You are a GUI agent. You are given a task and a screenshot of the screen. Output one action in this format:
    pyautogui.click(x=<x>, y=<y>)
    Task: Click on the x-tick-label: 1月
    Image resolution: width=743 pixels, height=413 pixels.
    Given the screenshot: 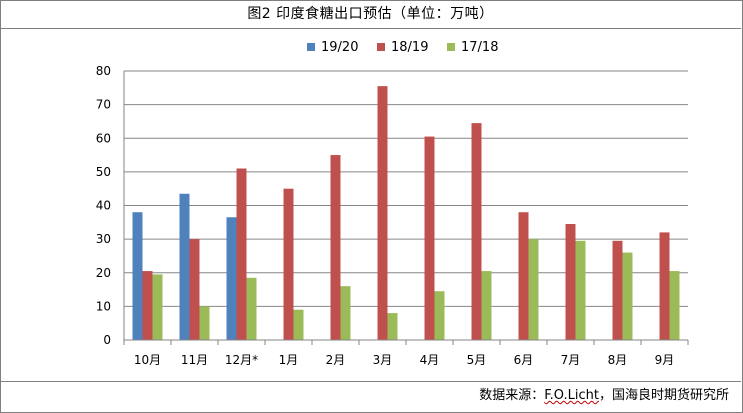 What is the action you would take?
    pyautogui.click(x=289, y=360)
    